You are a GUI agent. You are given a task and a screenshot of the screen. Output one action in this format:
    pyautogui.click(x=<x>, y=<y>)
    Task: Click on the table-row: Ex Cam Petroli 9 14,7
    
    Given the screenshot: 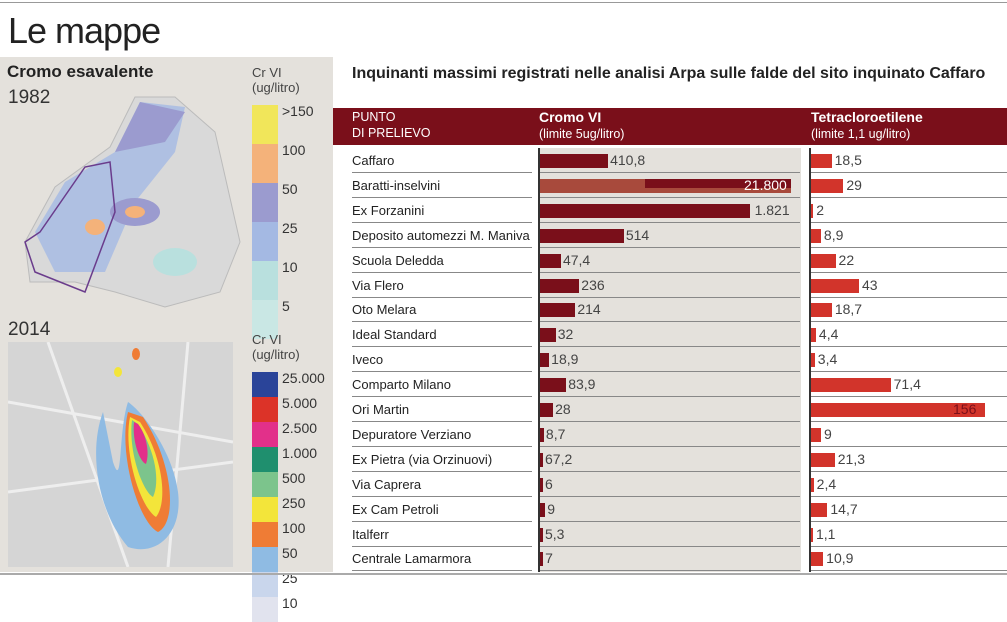 What is the action you would take?
    pyautogui.click(x=679, y=509)
    